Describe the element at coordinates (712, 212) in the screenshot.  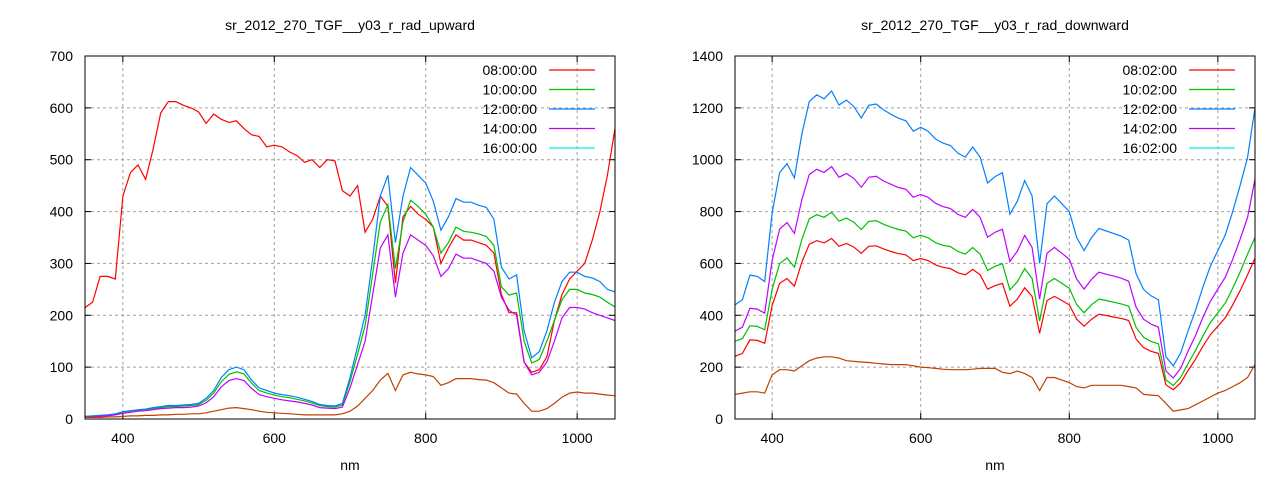
I see `y-tick-label: 800` at that location.